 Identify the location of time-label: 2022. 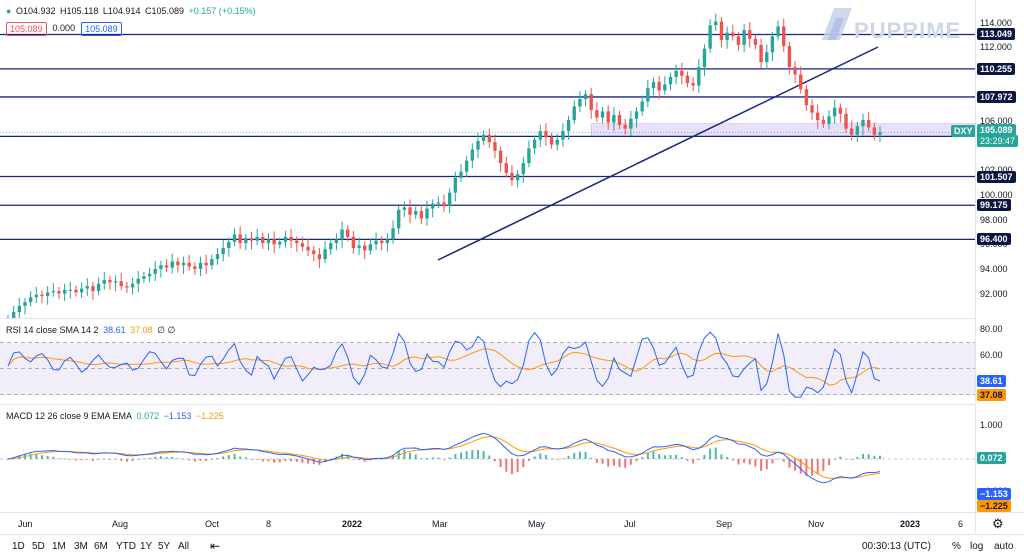
(352, 524).